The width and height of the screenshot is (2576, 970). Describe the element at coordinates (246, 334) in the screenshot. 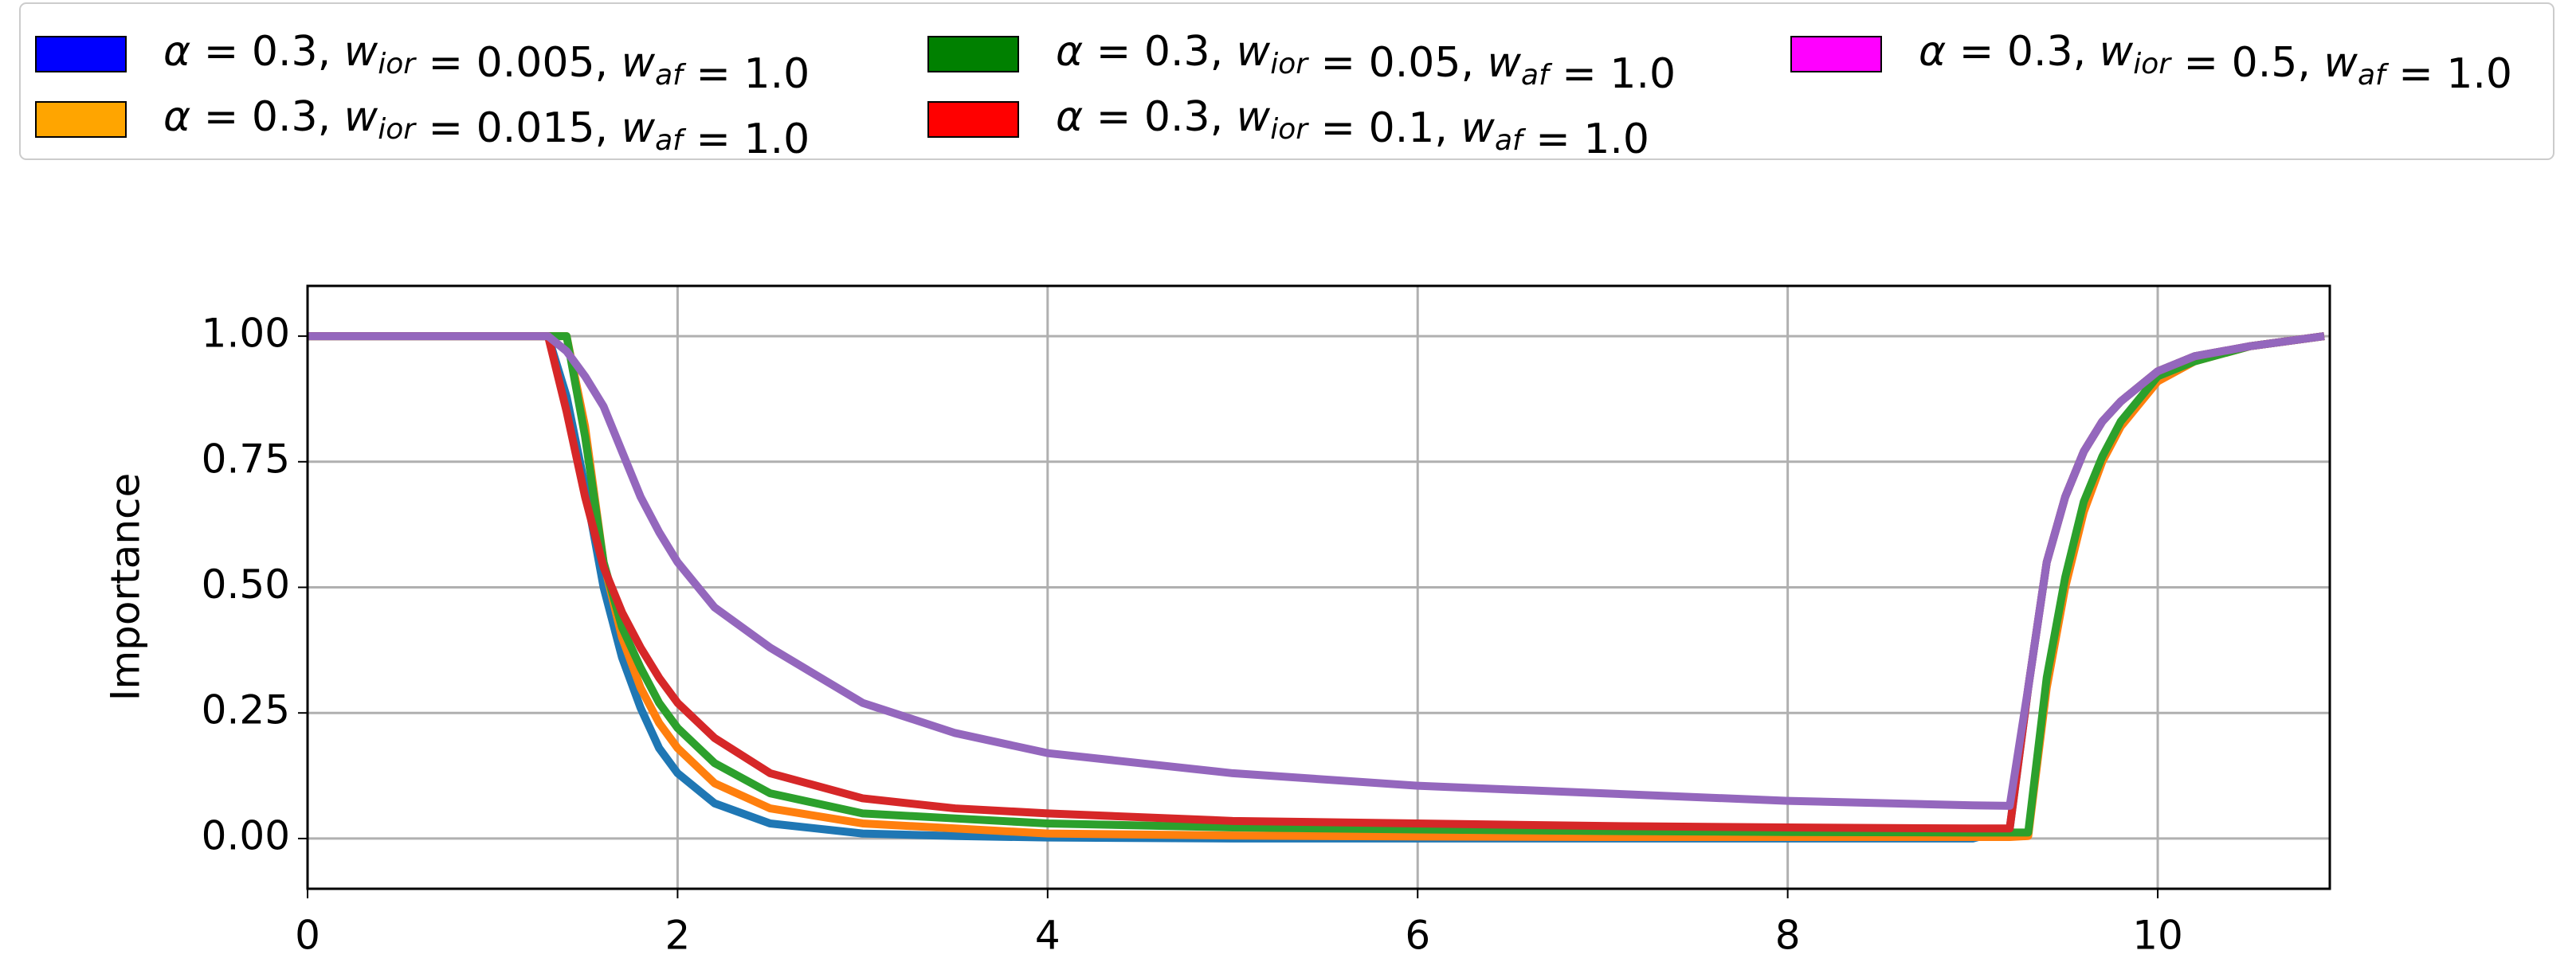

I see `y-tick-label: 1.00` at that location.